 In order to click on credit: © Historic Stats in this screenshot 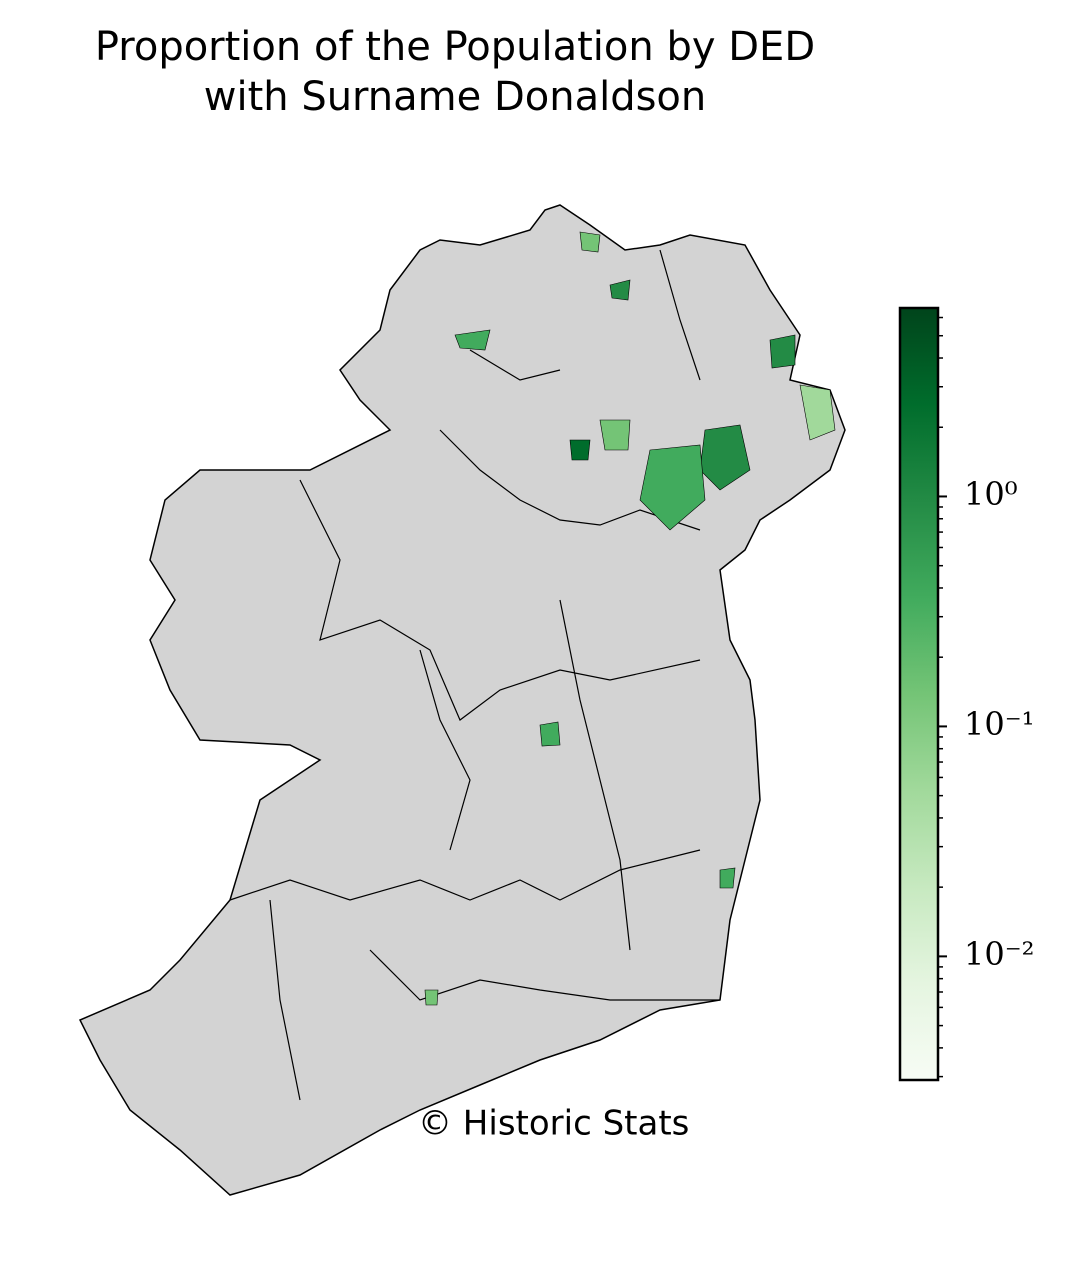, I will do `click(553, 1124)`.